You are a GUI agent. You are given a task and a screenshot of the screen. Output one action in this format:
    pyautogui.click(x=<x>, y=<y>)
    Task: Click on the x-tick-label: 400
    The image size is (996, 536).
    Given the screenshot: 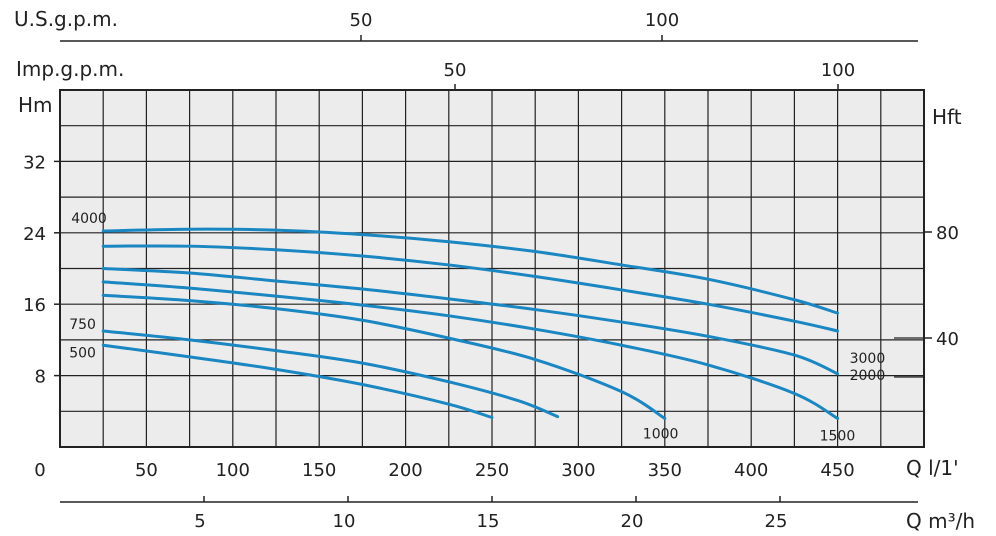 What is the action you would take?
    pyautogui.click(x=751, y=470)
    